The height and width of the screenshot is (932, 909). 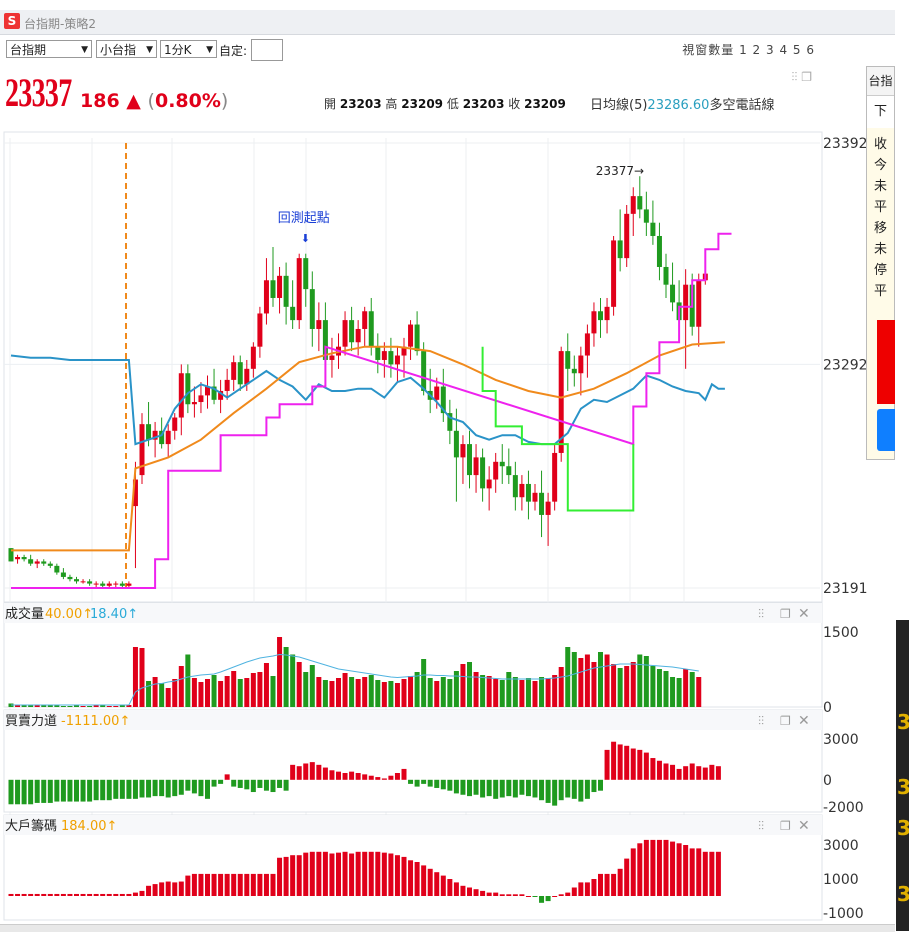 What do you see at coordinates (806, 77) in the screenshot?
I see `copy-icon: ❐` at bounding box center [806, 77].